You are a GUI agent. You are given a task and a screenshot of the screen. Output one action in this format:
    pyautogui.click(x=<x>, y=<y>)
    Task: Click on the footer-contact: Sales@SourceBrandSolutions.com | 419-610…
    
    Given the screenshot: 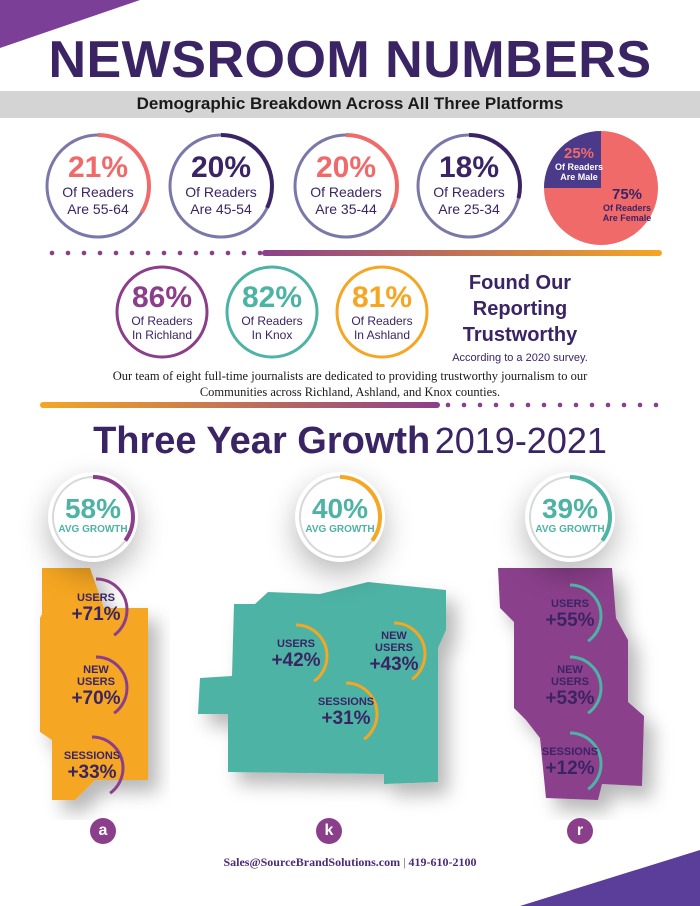 What is the action you would take?
    pyautogui.click(x=350, y=862)
    